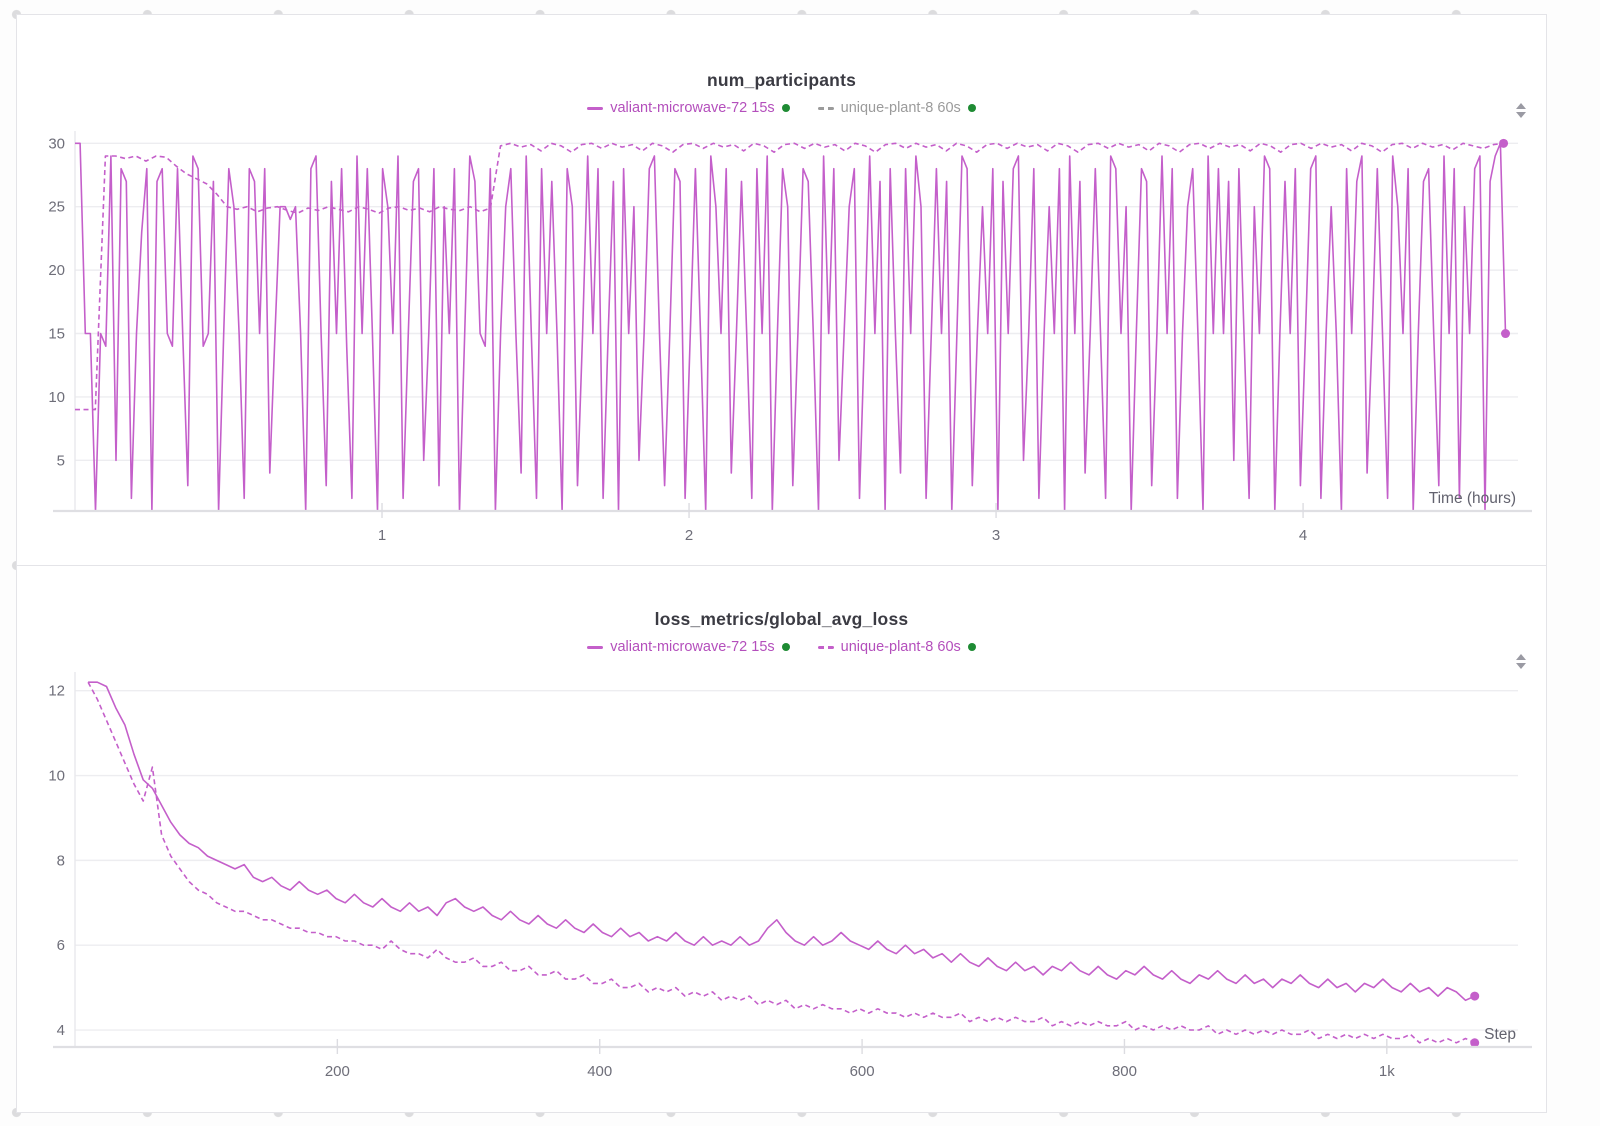  What do you see at coordinates (56, 691) in the screenshot?
I see `y-tick-label: 12` at bounding box center [56, 691].